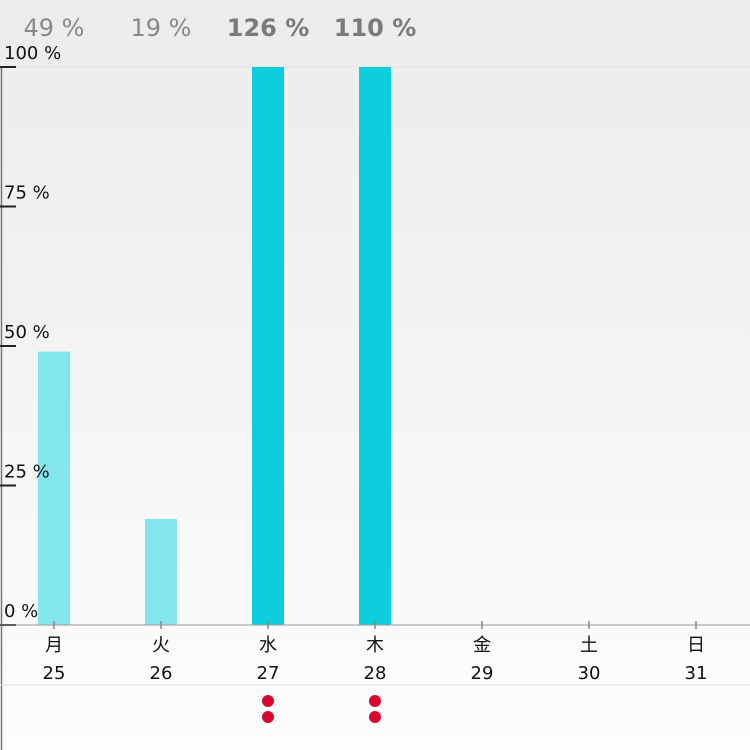 This screenshot has height=750, width=750. What do you see at coordinates (696, 673) in the screenshot?
I see `date-label-6: 31` at bounding box center [696, 673].